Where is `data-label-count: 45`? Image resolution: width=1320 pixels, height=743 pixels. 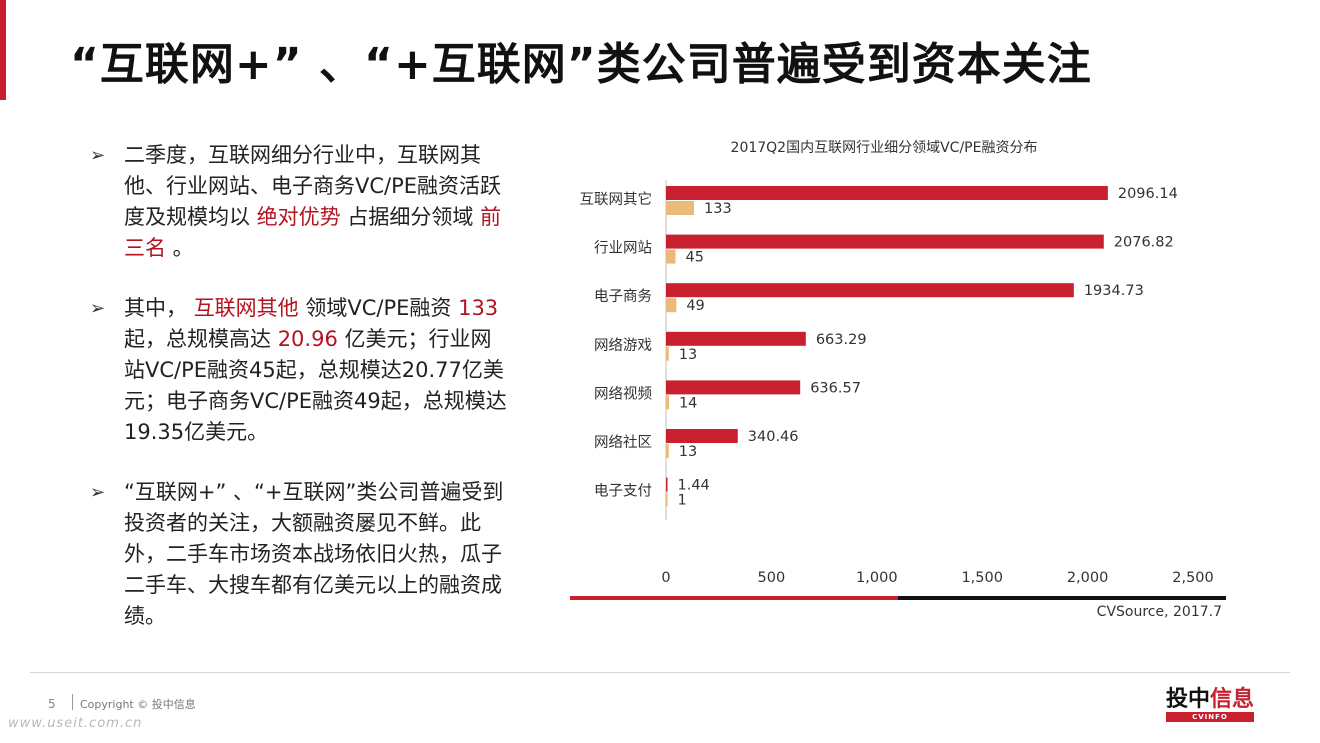 data-label-count: 45 is located at coordinates (694, 258).